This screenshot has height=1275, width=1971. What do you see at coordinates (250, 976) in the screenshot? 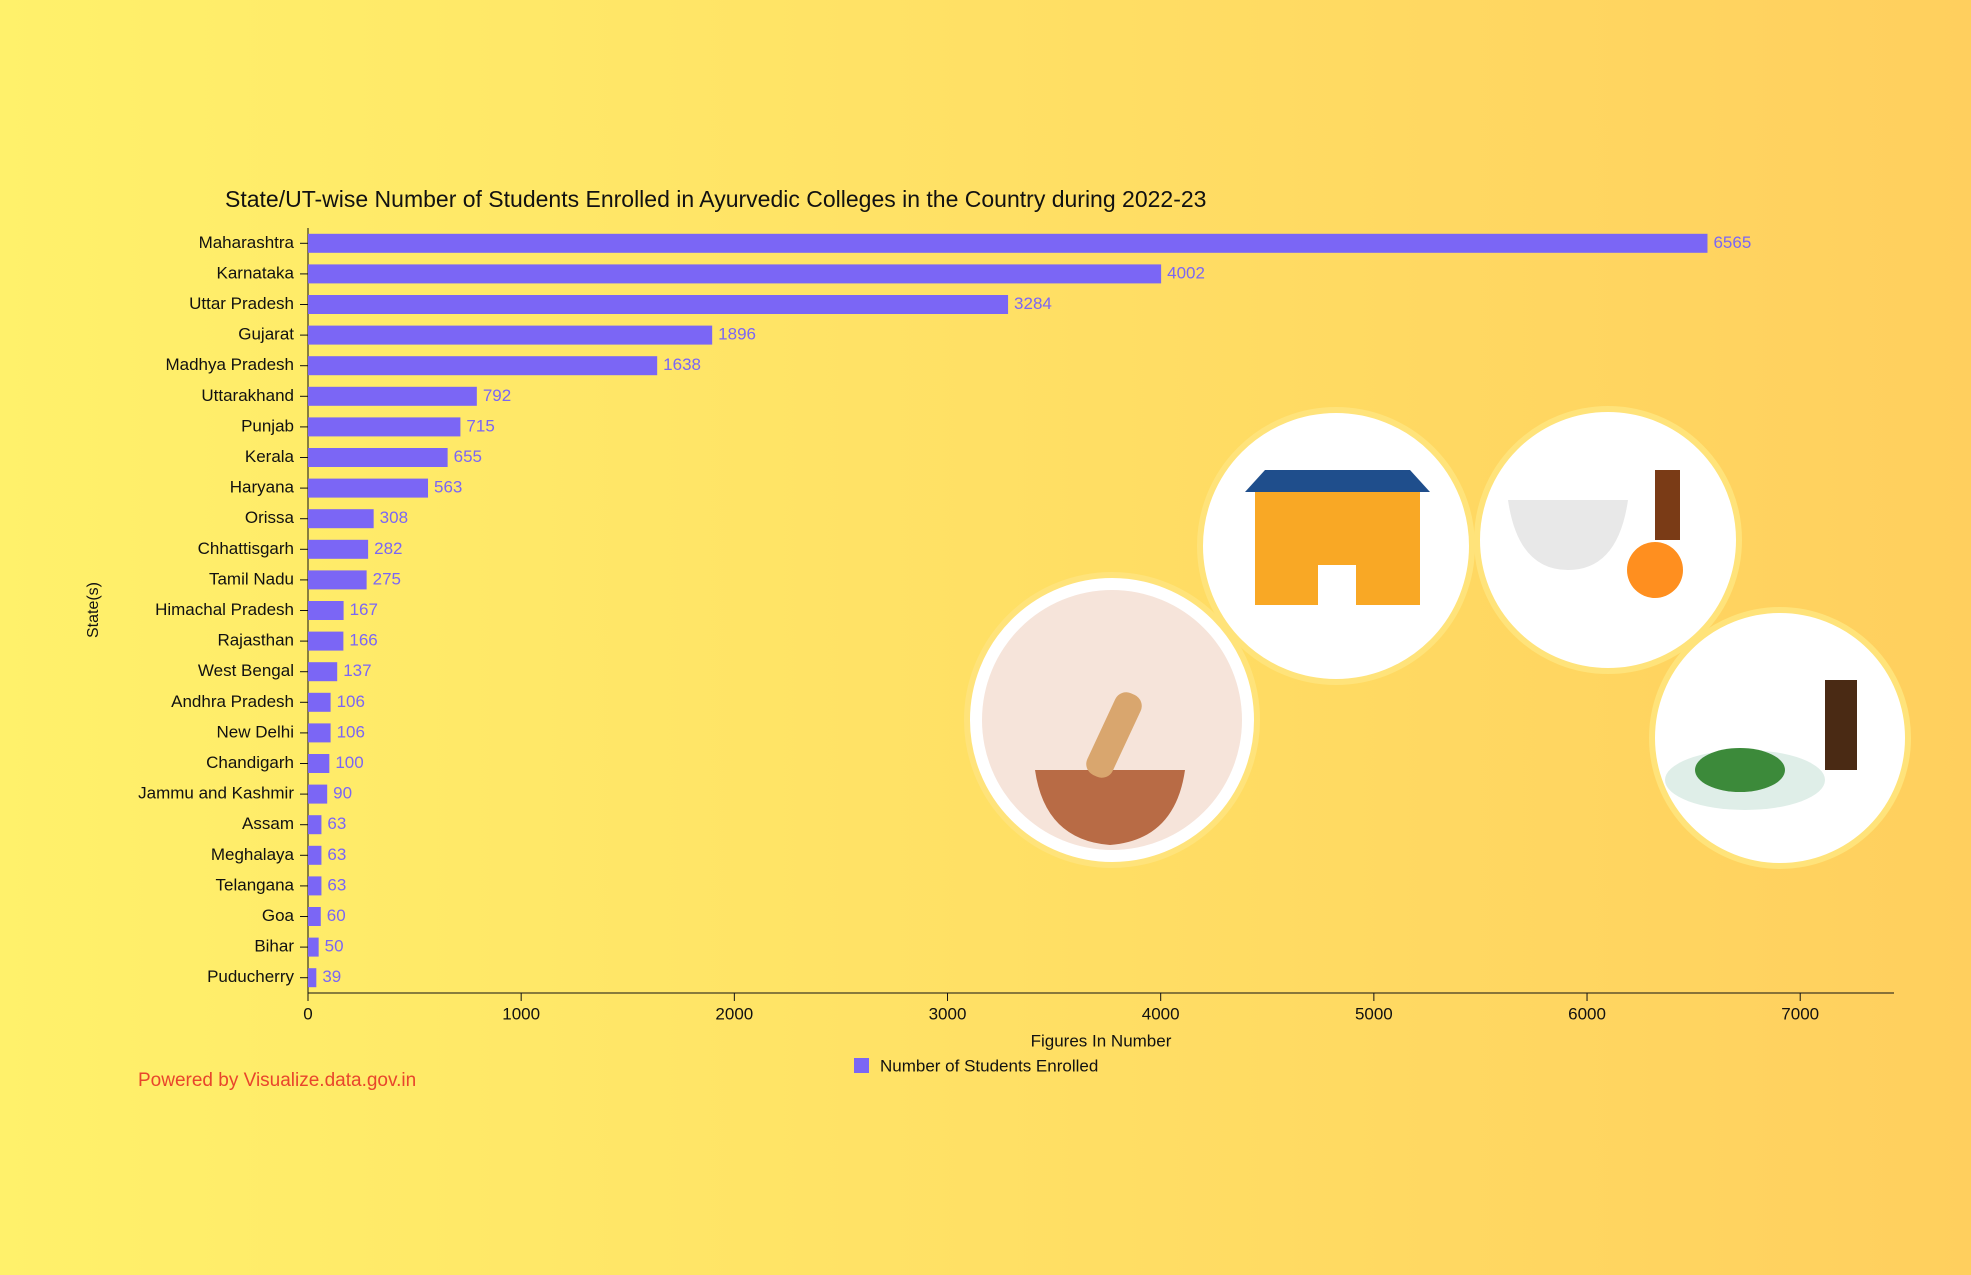
I see `y-tick-label: Puducherry` at bounding box center [250, 976].